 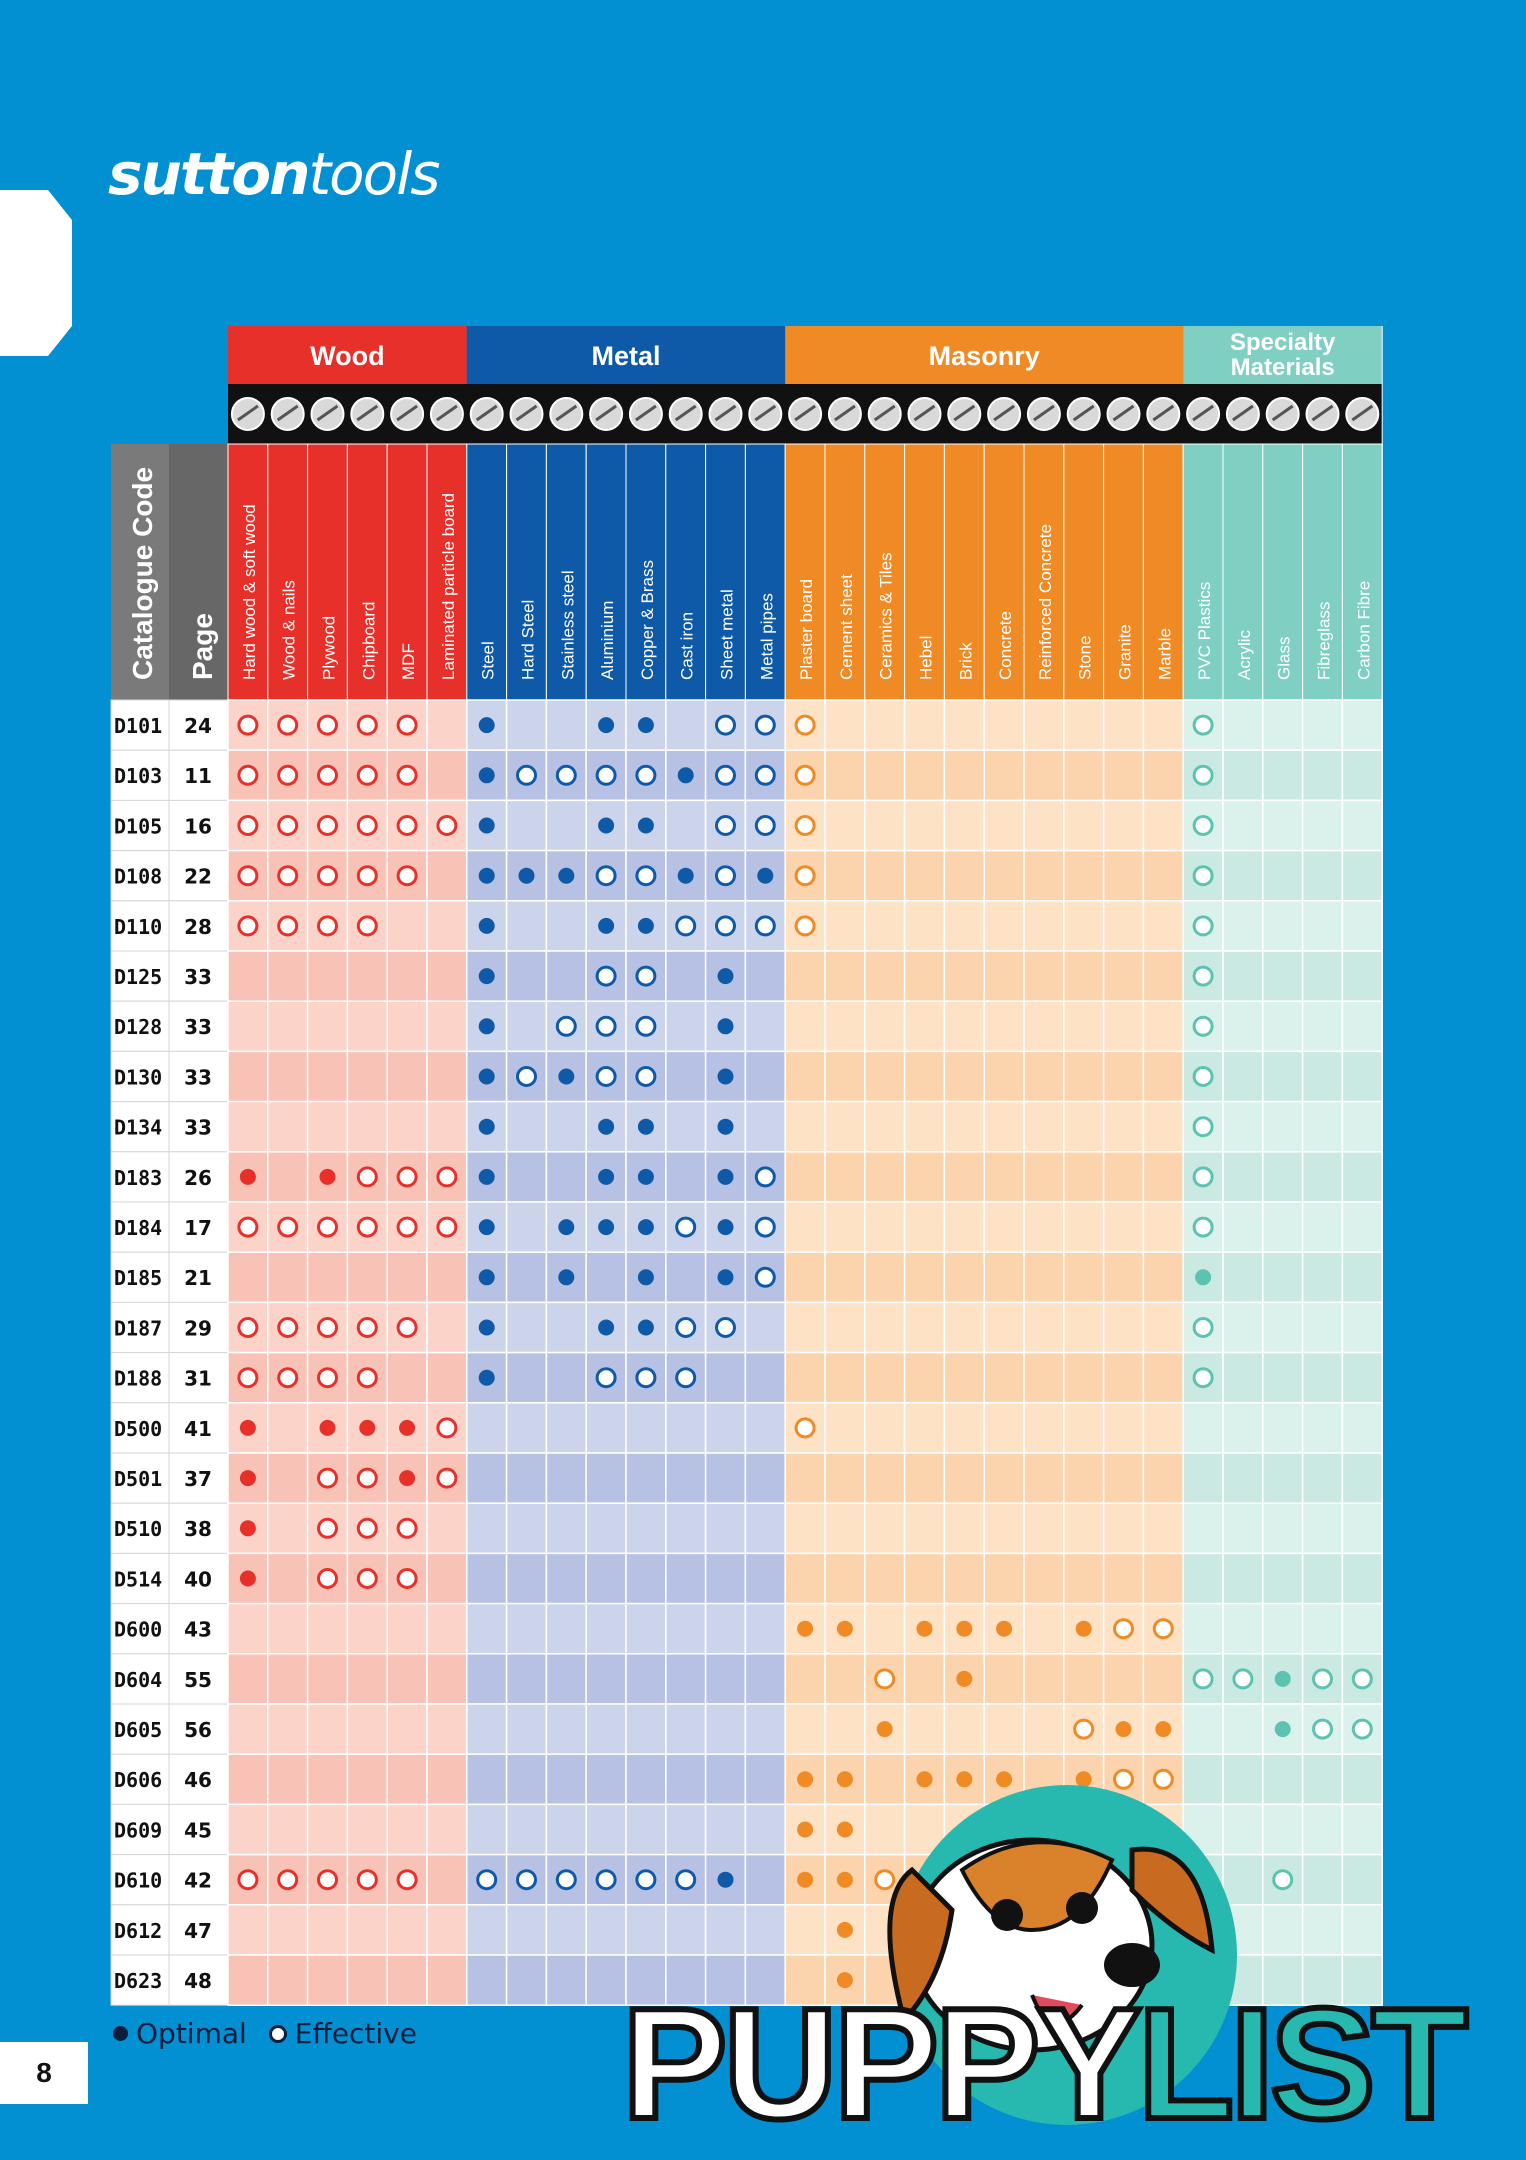 I want to click on column-header-label: Marble, so click(x=1164, y=654).